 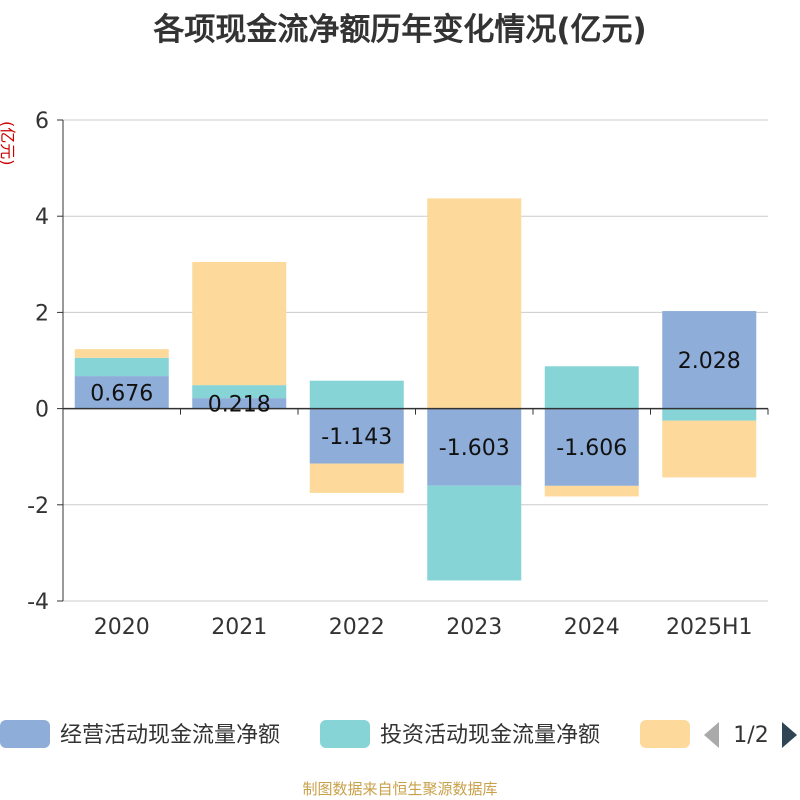 I want to click on bar-financing-2020, so click(x=121, y=353).